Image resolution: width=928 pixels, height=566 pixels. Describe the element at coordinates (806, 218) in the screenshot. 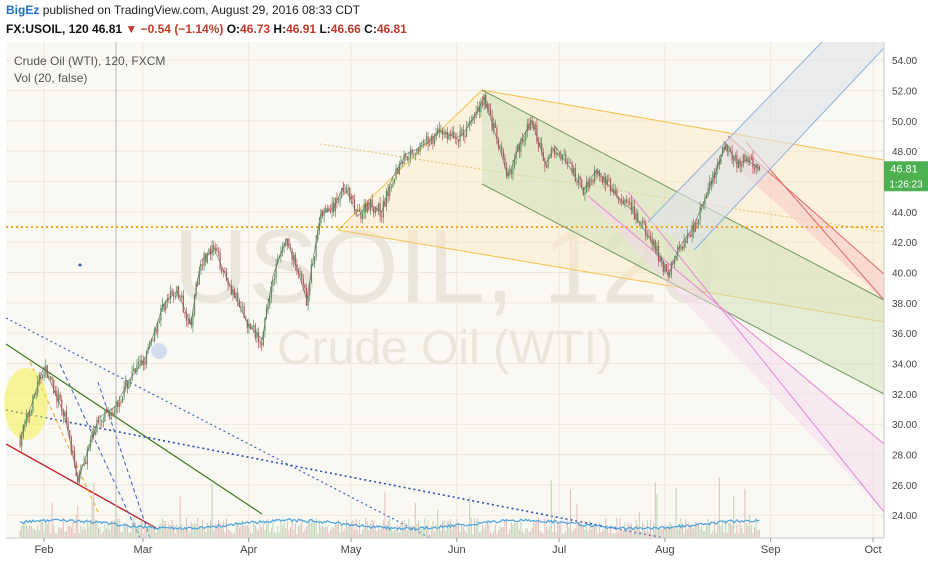

I see `red-channel-fill` at that location.